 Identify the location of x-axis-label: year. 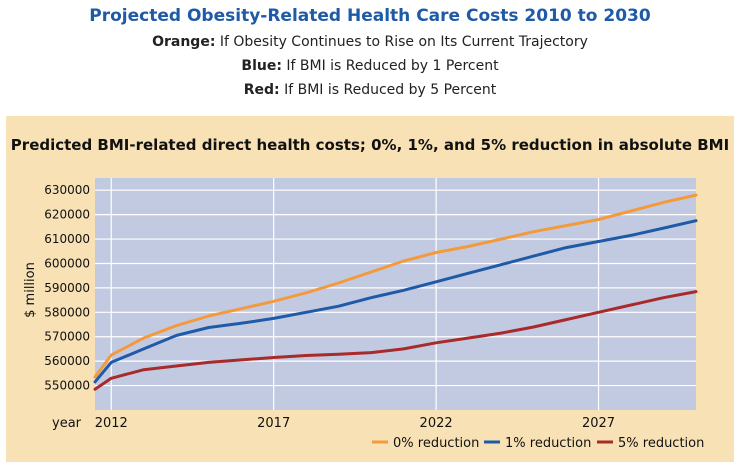
(67, 423).